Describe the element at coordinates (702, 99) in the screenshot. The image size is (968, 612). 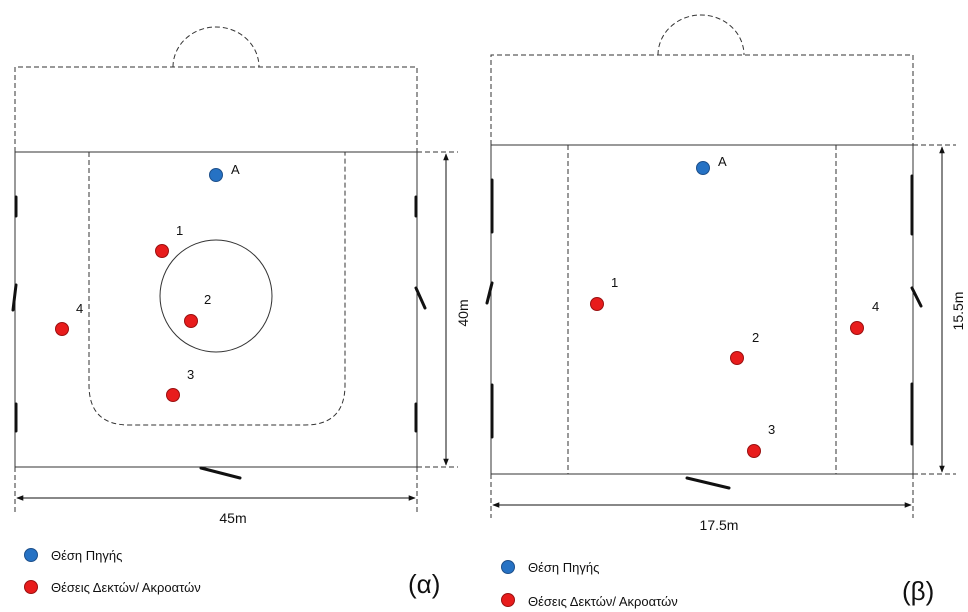
I see `stage-outline-b` at that location.